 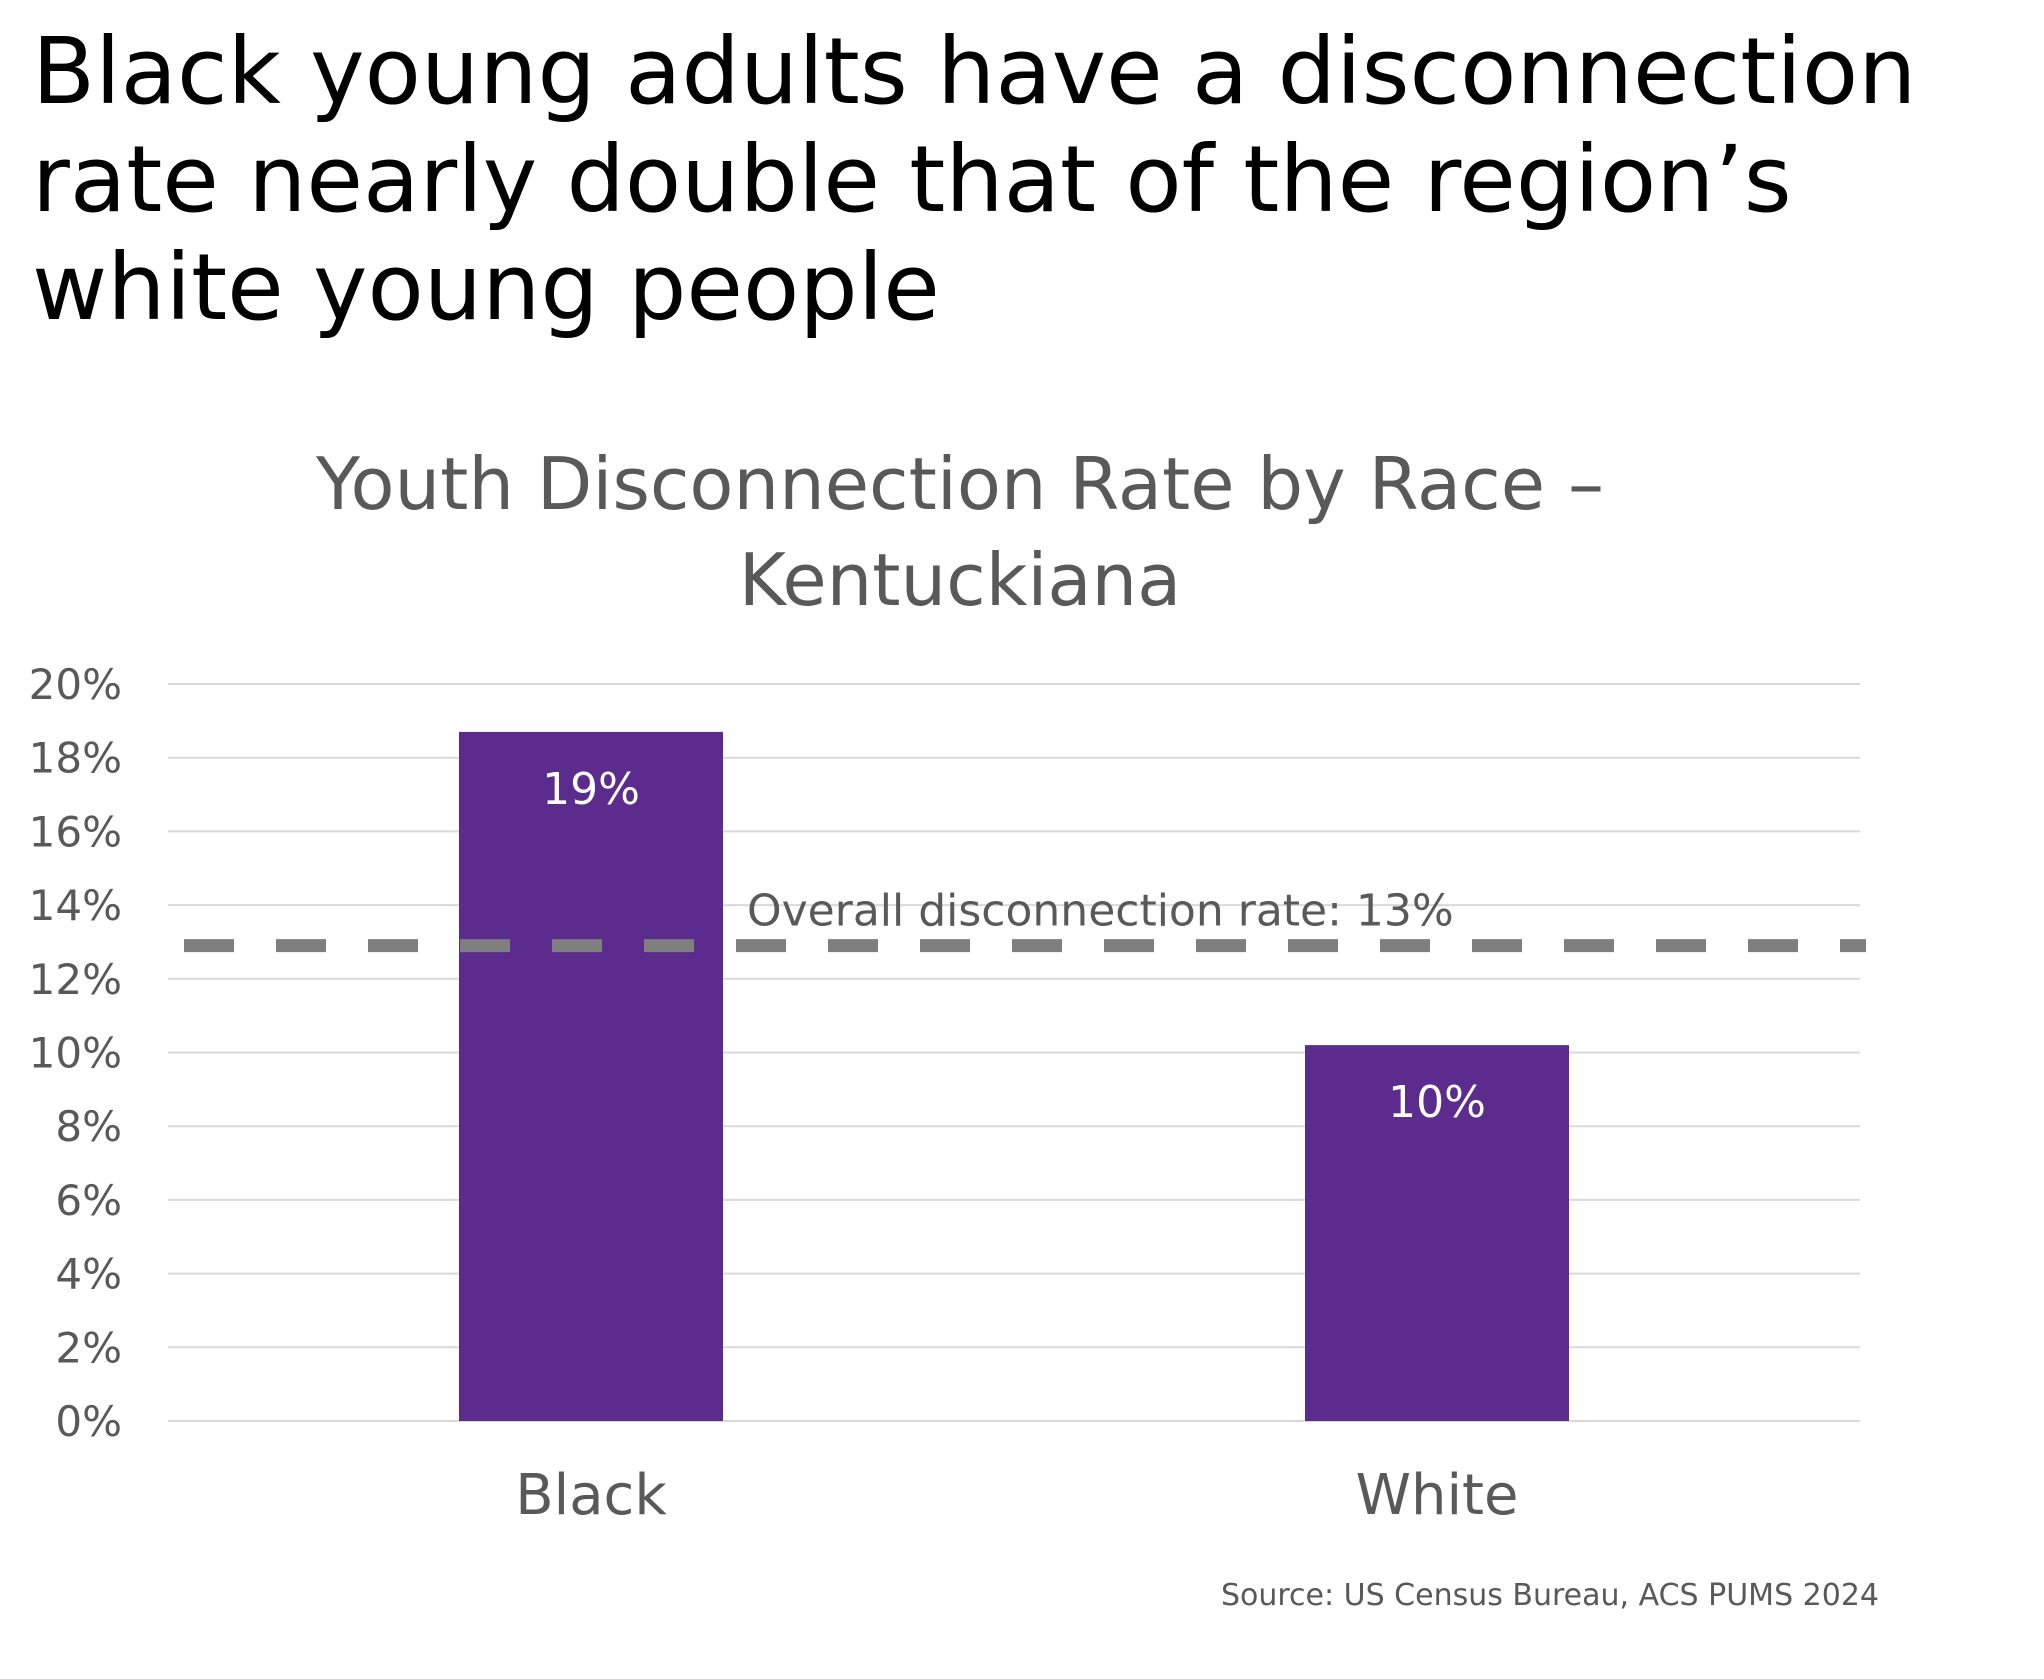 What do you see at coordinates (88, 1274) in the screenshot?
I see `y-tick-label: 4%` at bounding box center [88, 1274].